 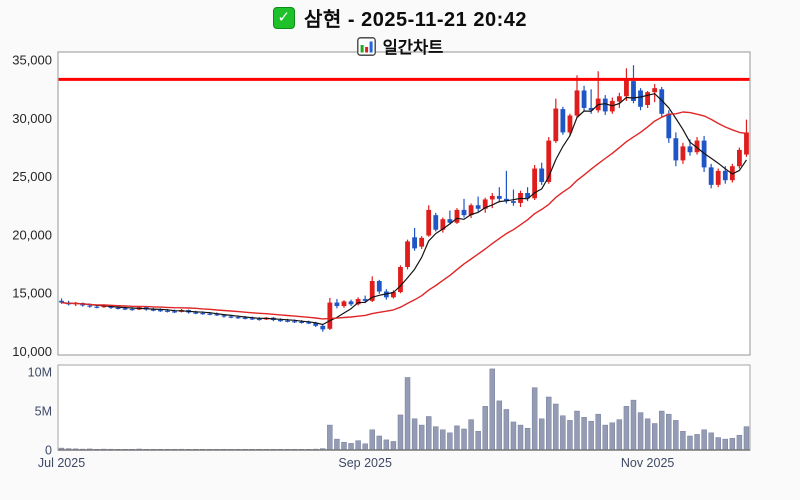 What do you see at coordinates (32, 176) in the screenshot?
I see `price-tick-label: 25,000` at bounding box center [32, 176].